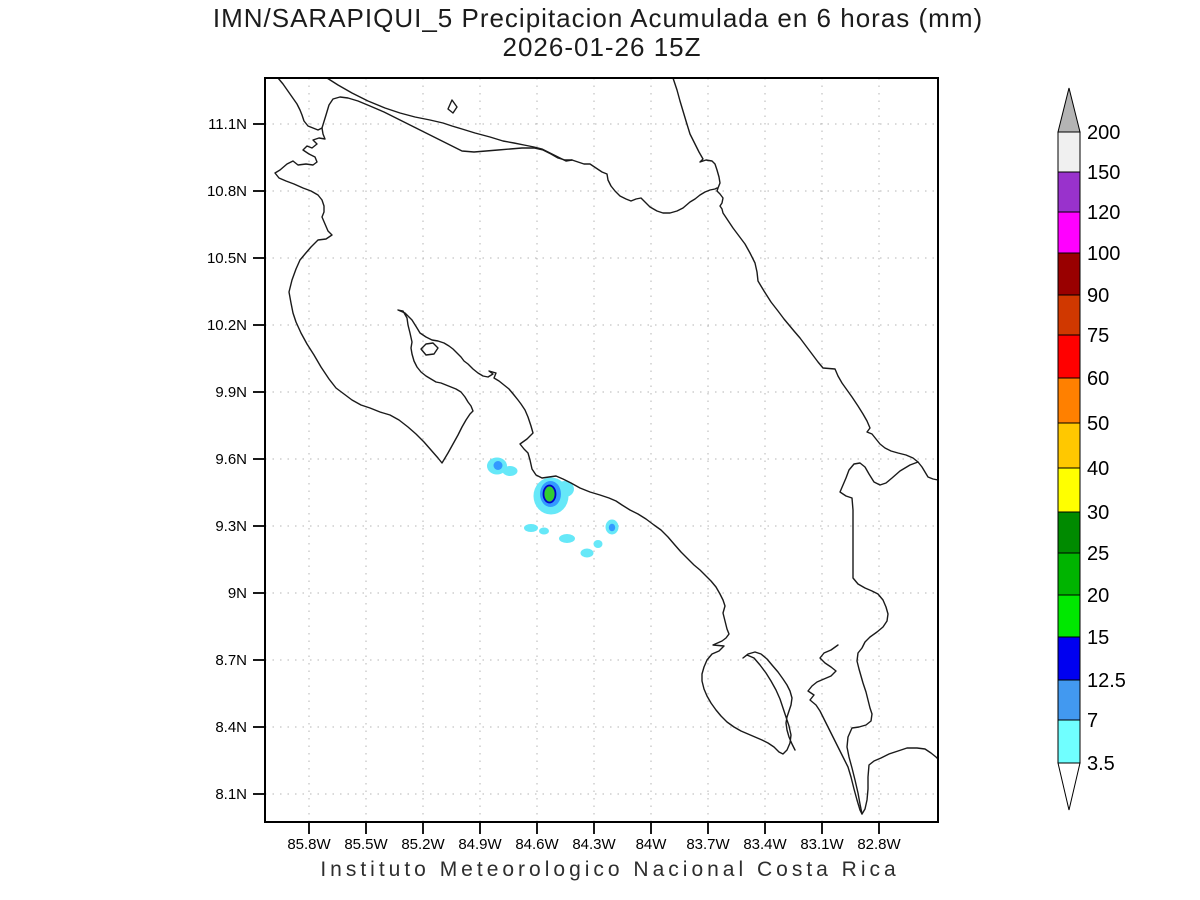 The height and width of the screenshot is (900, 1200). What do you see at coordinates (231, 660) in the screenshot?
I see `lat-tick-label: 8.7N` at bounding box center [231, 660].